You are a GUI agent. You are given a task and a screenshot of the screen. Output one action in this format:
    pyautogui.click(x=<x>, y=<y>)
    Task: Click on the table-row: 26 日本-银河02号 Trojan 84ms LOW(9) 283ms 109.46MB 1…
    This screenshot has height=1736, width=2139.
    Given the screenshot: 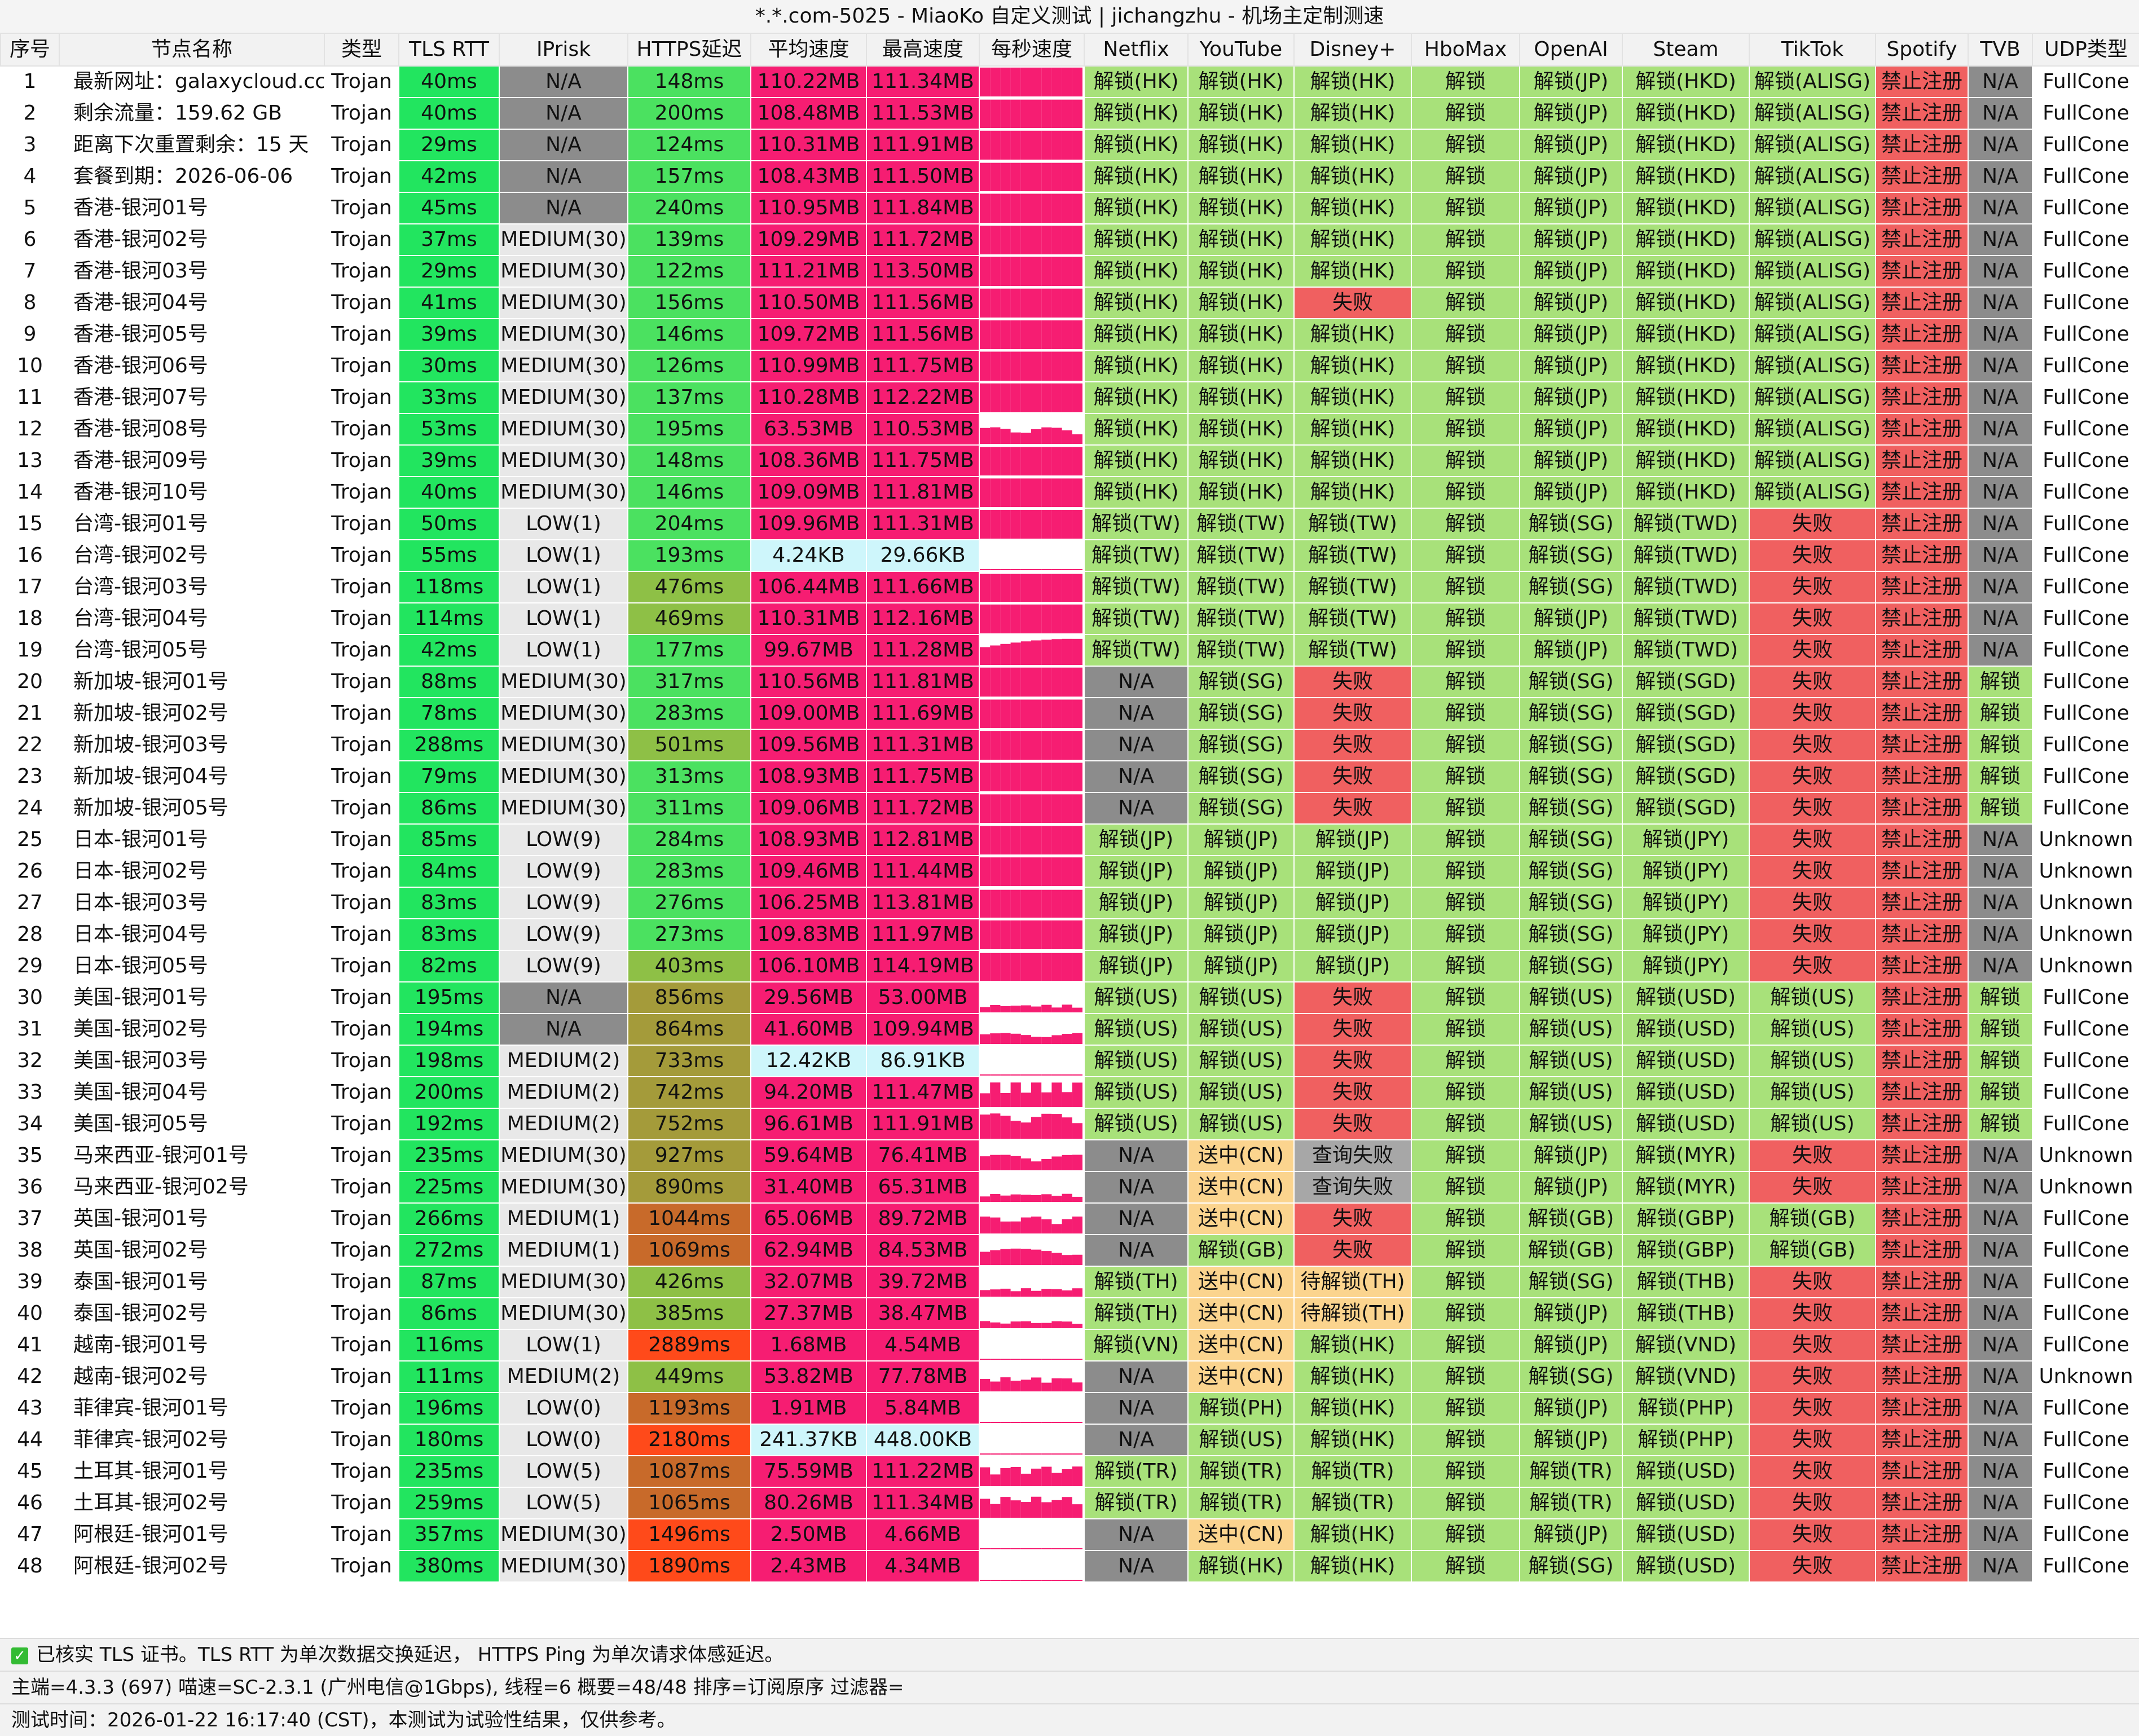 What is the action you would take?
    pyautogui.click(x=1069, y=871)
    